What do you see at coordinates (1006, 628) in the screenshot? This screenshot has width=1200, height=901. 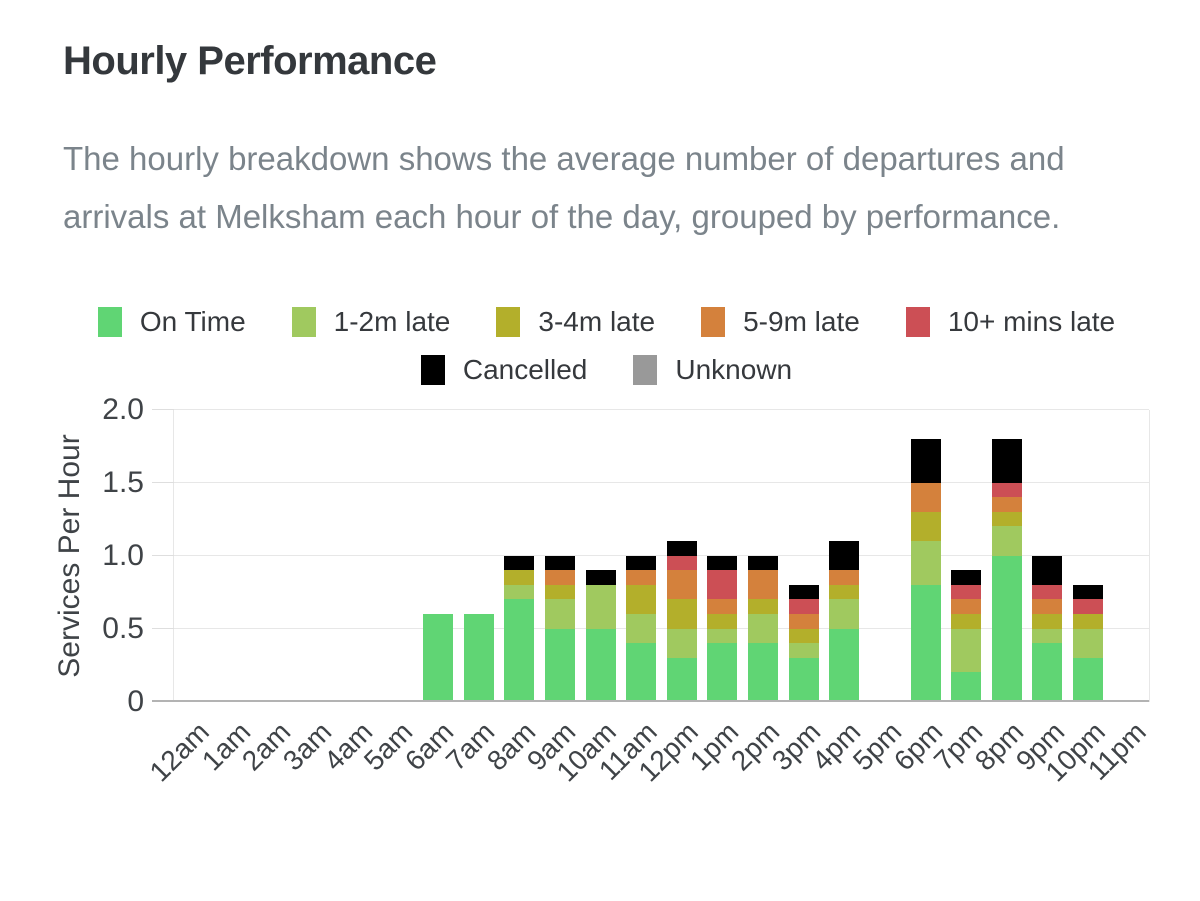 I see `bar-segment-8pm-on-time` at bounding box center [1006, 628].